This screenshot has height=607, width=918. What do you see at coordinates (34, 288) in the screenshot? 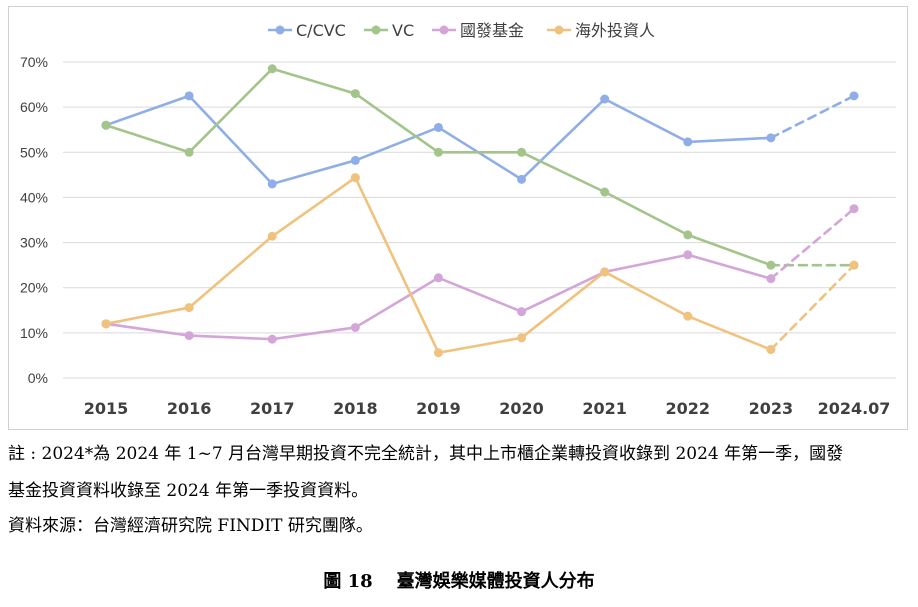
I see `y-tick-label: 20%` at bounding box center [34, 288].